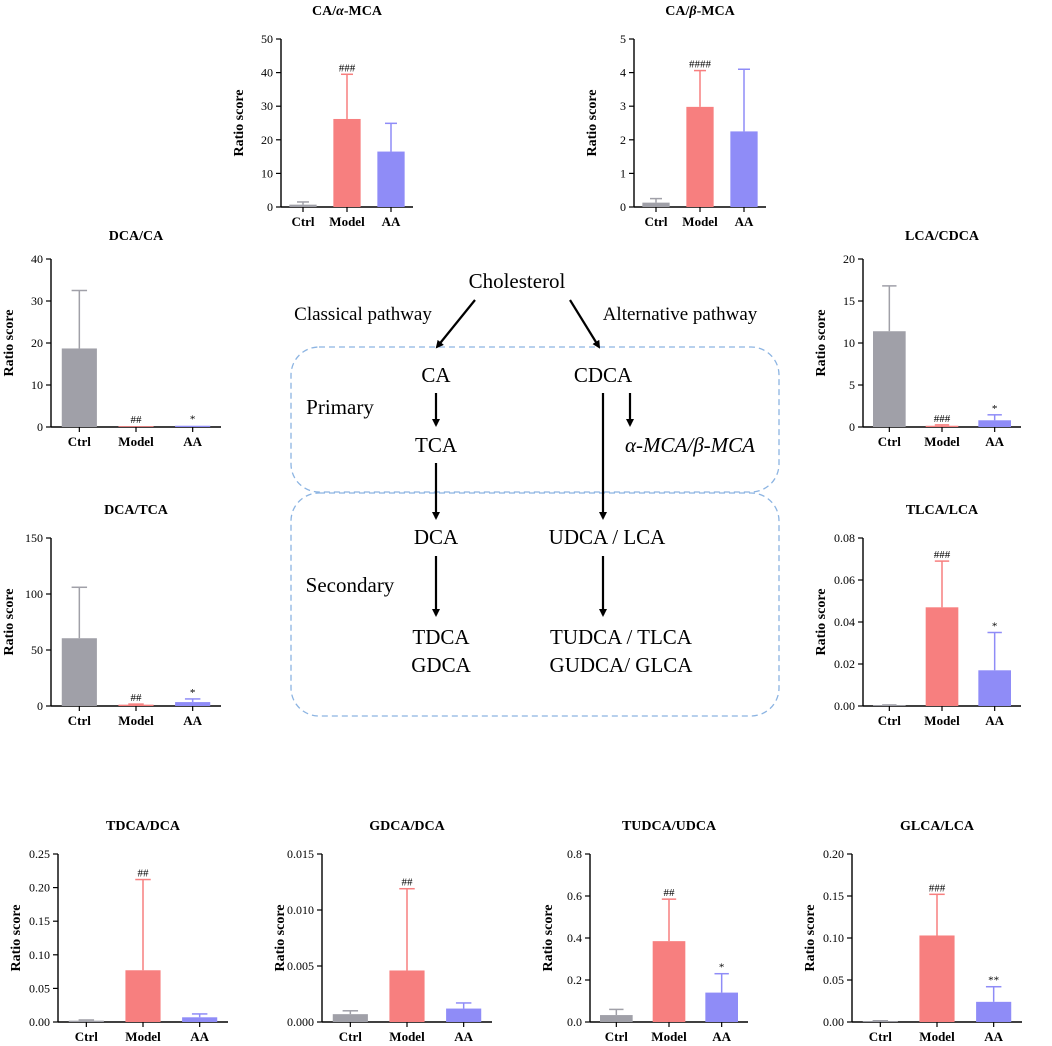 This screenshot has height=1046, width=1052. Describe the element at coordinates (621, 637) in the screenshot. I see `tudca-tlca-node: TUDCA / TLCA` at that location.